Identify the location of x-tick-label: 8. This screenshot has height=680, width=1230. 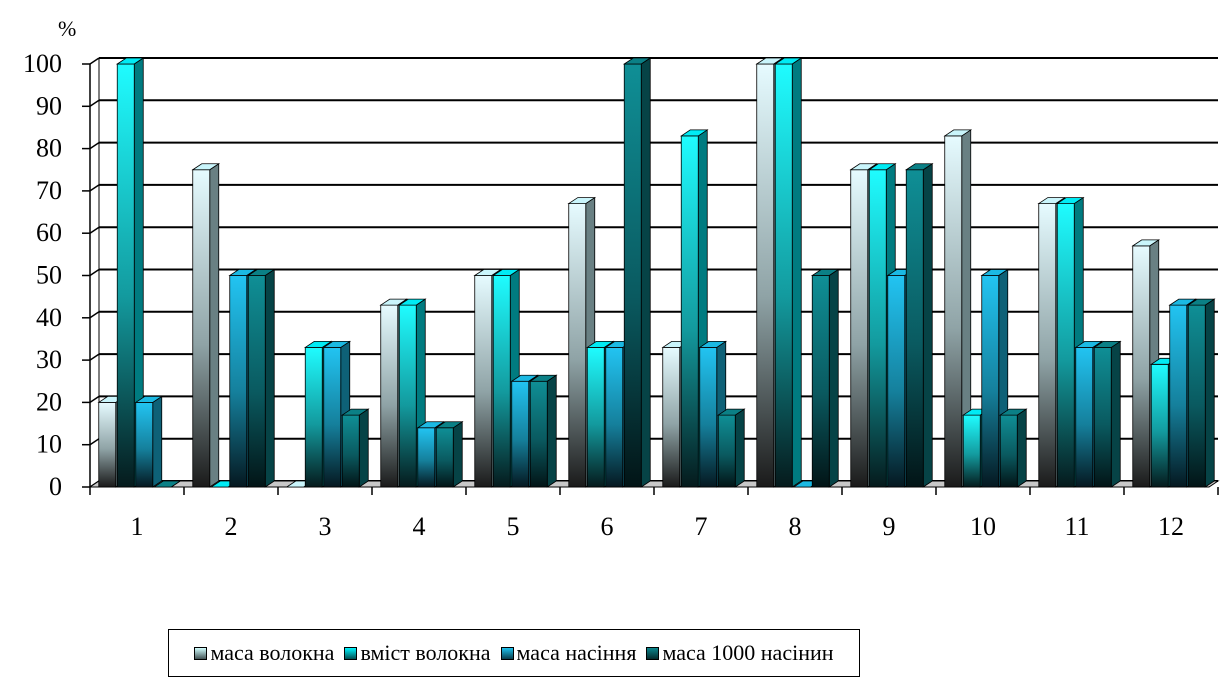
(795, 526).